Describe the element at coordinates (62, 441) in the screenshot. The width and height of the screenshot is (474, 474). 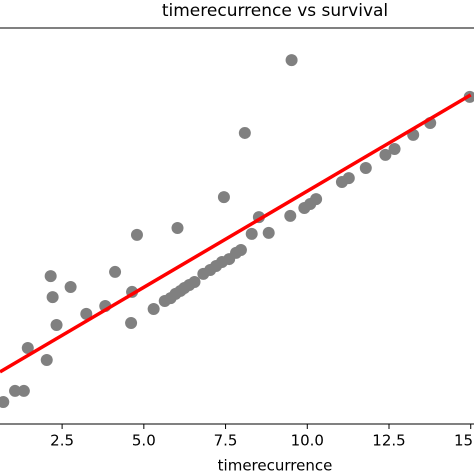
I see `x-tick-label: 2.5` at that location.